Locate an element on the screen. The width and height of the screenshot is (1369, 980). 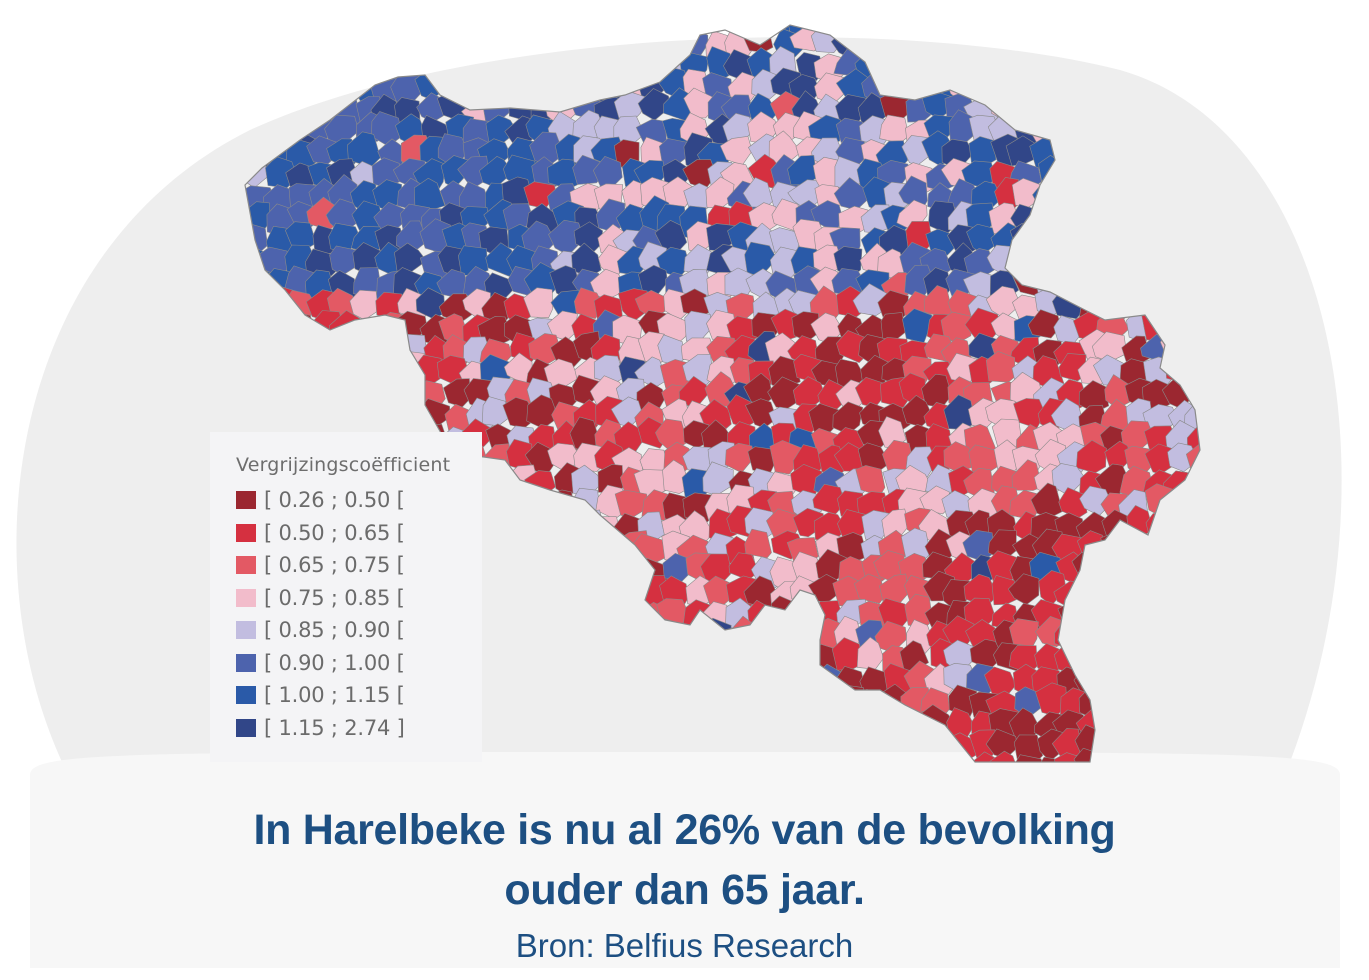
legend-entry: [ 1.15 ; 2.74 ] is located at coordinates (359, 728).